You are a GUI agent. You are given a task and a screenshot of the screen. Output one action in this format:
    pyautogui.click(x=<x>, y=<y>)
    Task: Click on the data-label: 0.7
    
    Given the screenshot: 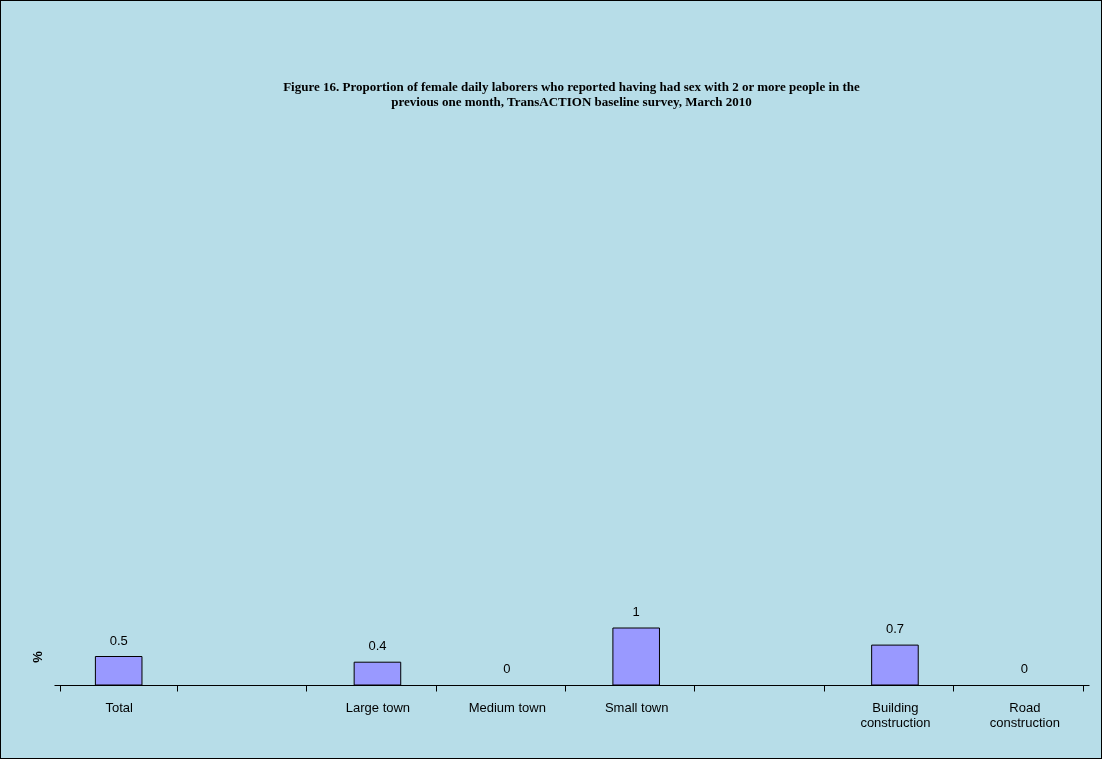 What is the action you would take?
    pyautogui.click(x=894, y=629)
    